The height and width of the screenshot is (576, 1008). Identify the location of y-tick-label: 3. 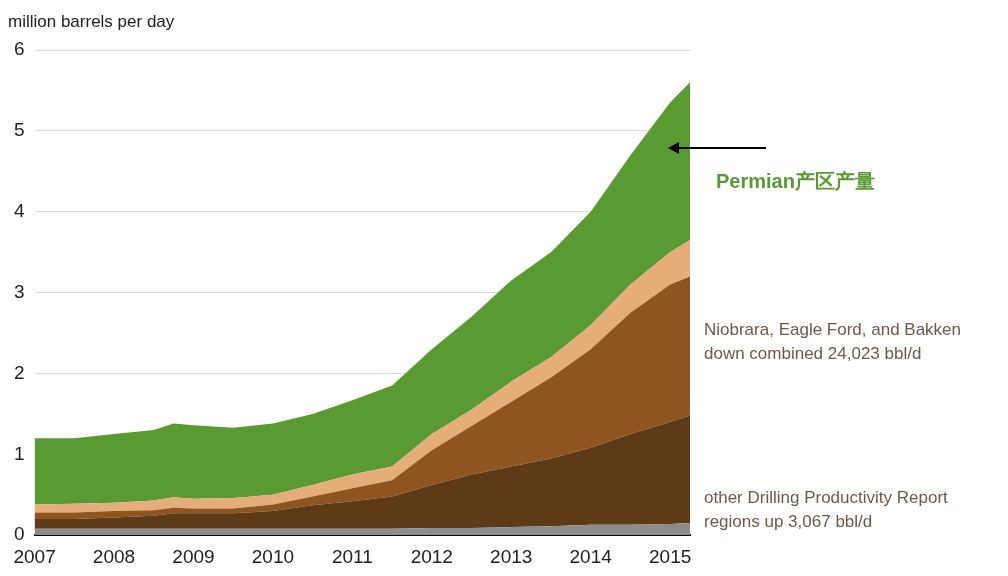
(19, 291).